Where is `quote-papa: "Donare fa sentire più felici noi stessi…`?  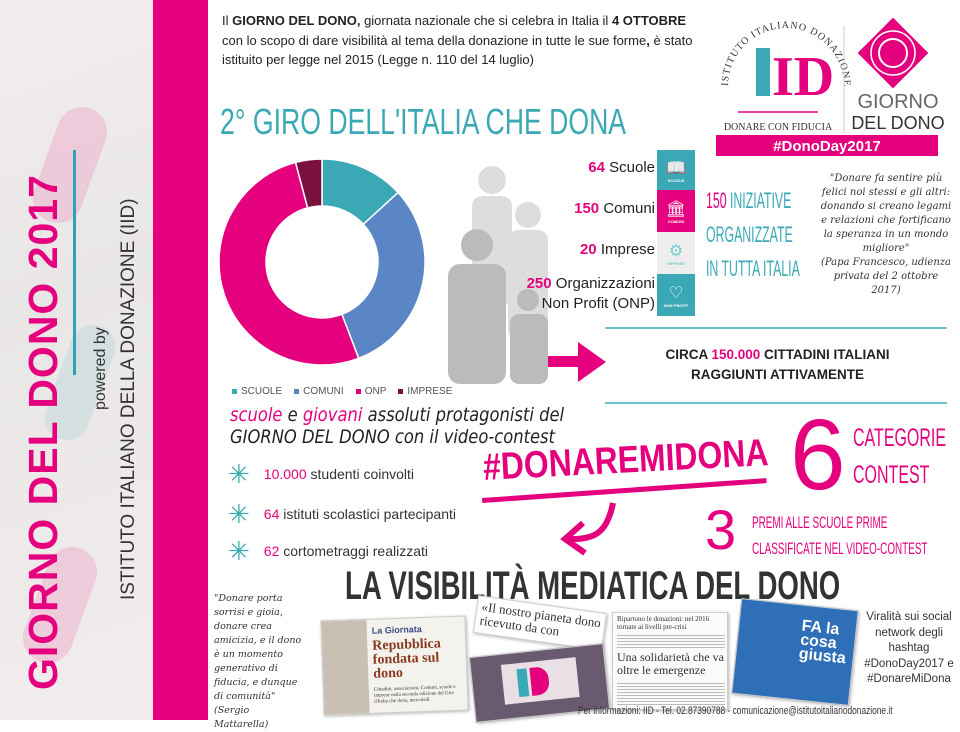
quote-papa: "Donare fa sentire più felici noi stessi… is located at coordinates (886, 234).